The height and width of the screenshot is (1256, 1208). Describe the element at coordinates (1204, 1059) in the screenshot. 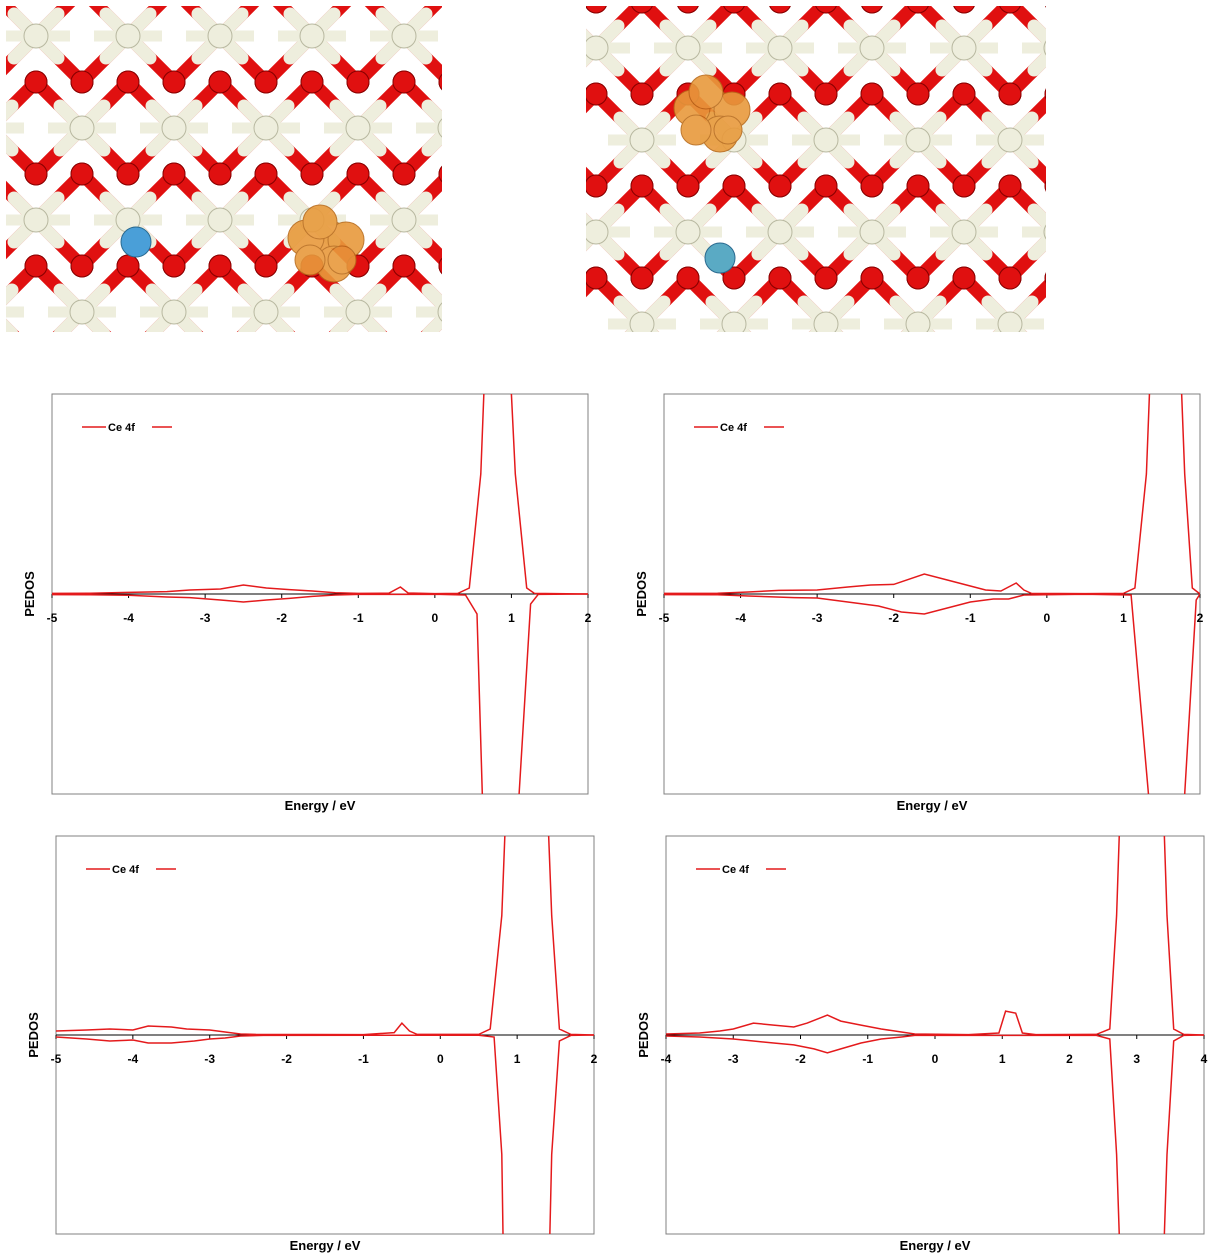

I see `x-tick-label: 4` at that location.